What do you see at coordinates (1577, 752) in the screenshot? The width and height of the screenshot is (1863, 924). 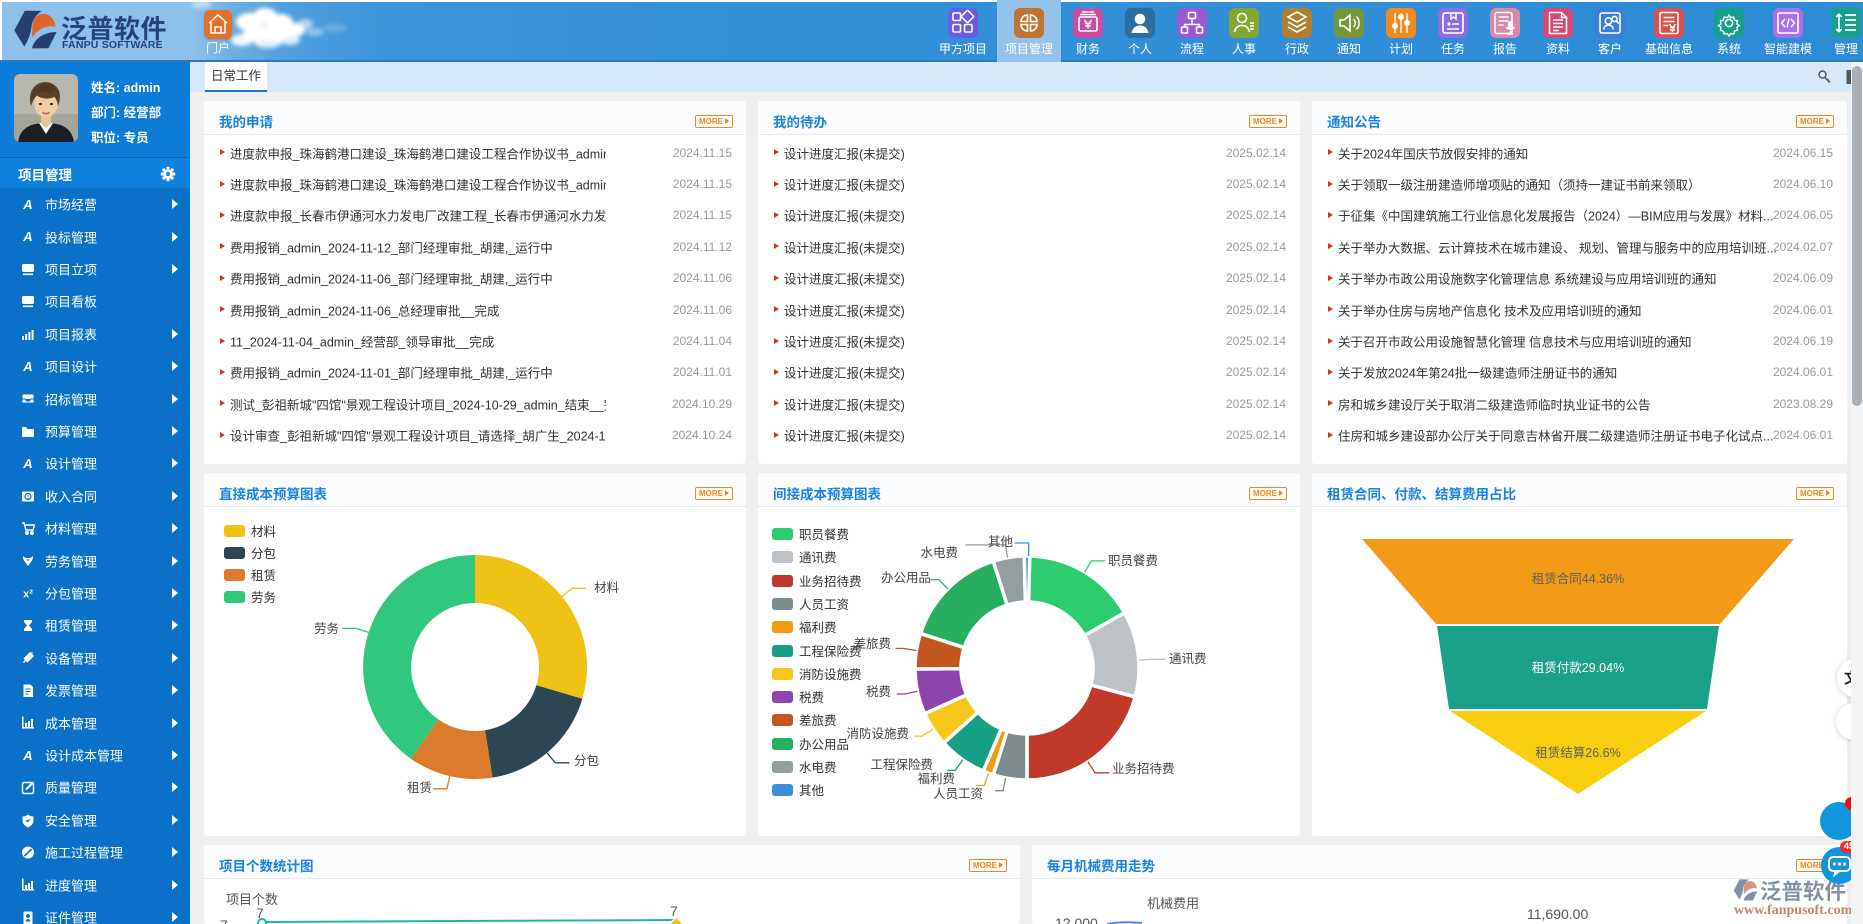 I see `svg-text: 租赁结算26.6%` at bounding box center [1577, 752].